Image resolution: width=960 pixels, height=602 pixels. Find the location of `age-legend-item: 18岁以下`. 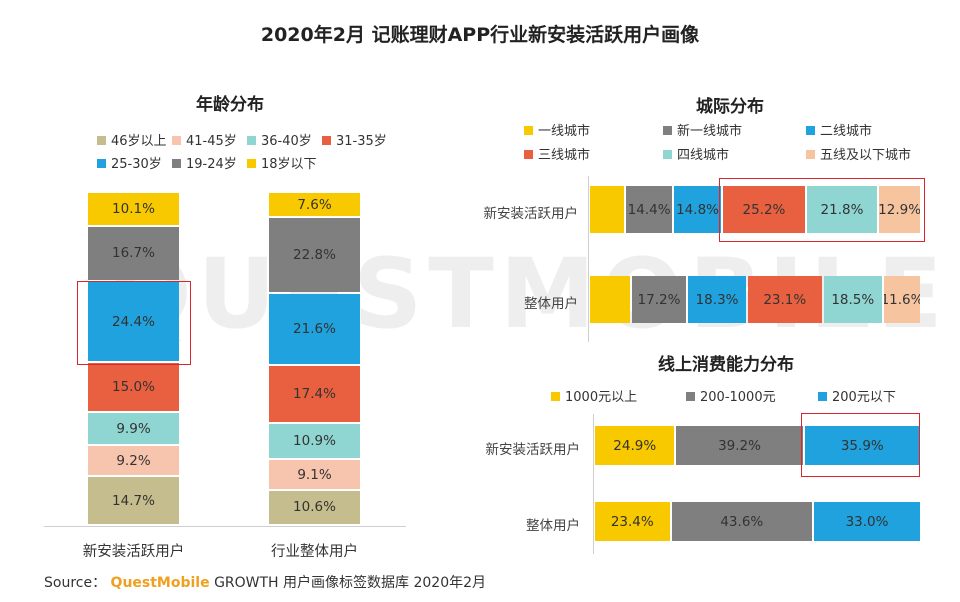

age-legend-item: 18岁以下 is located at coordinates (282, 162).